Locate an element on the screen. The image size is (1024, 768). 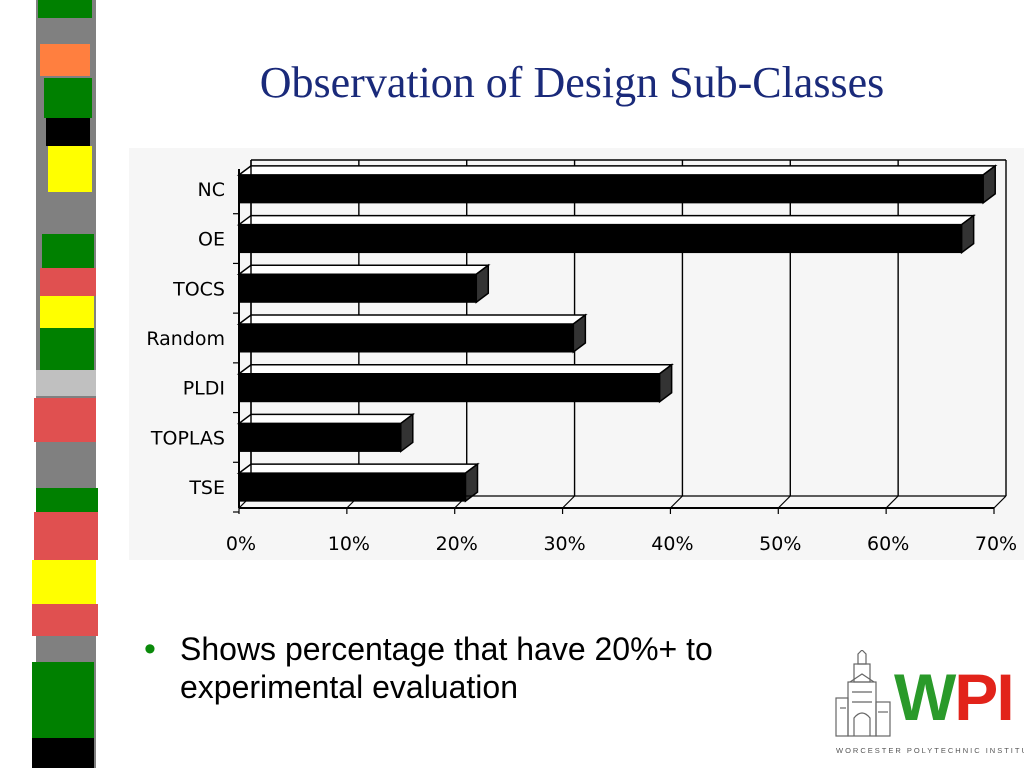
logo-subtitle: WORCESTER POLYTECHNIC INSTITUTE is located at coordinates (930, 750).